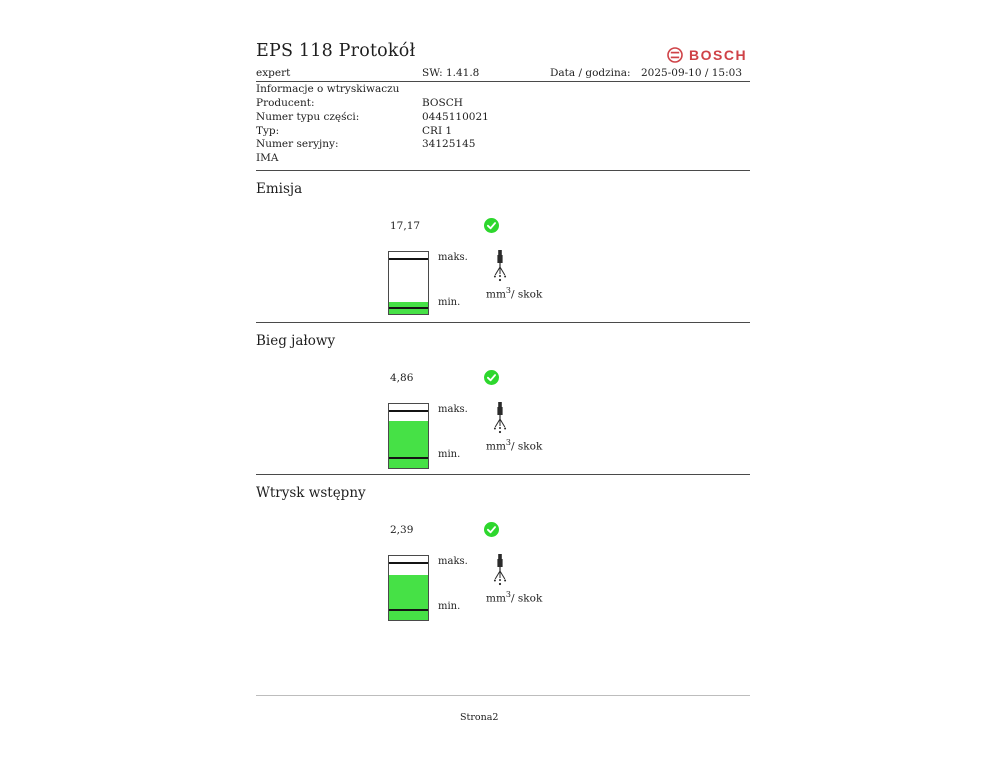 The height and width of the screenshot is (768, 1000). What do you see at coordinates (479, 717) in the screenshot?
I see `page-number: Strona2` at bounding box center [479, 717].